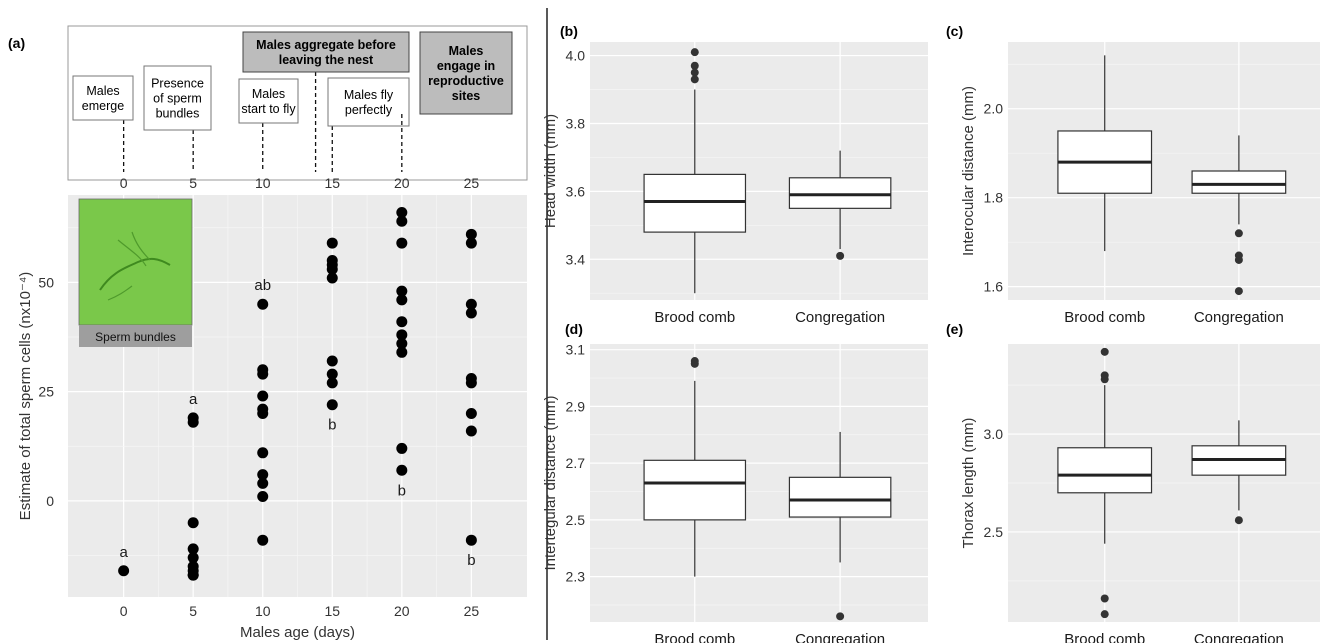 This screenshot has width=1328, height=643. Describe the element at coordinates (466, 96) in the screenshot. I see `timeline-event-label: sites` at that location.